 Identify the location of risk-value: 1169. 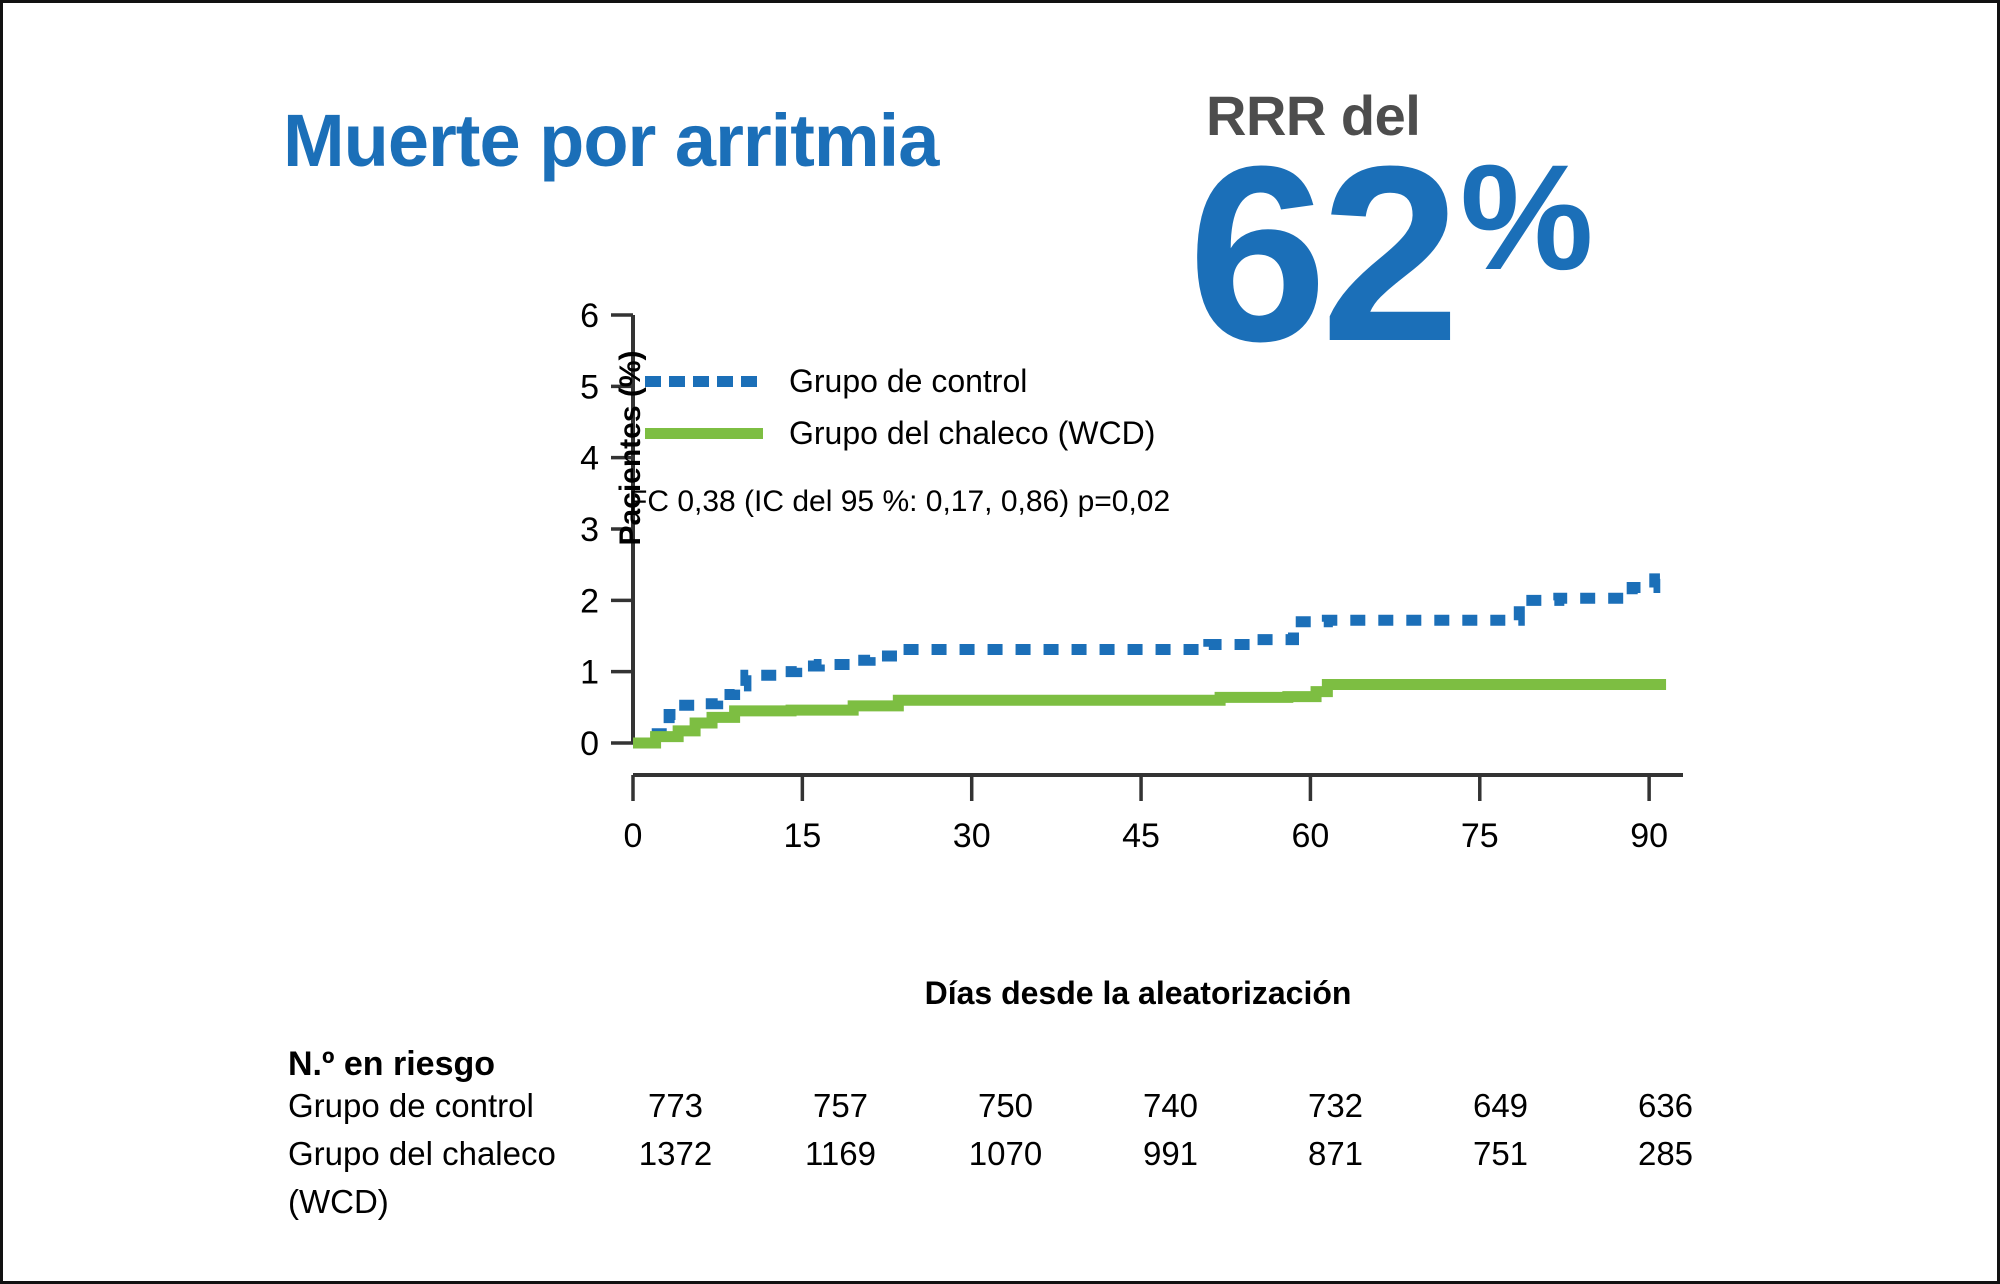
(840, 1153).